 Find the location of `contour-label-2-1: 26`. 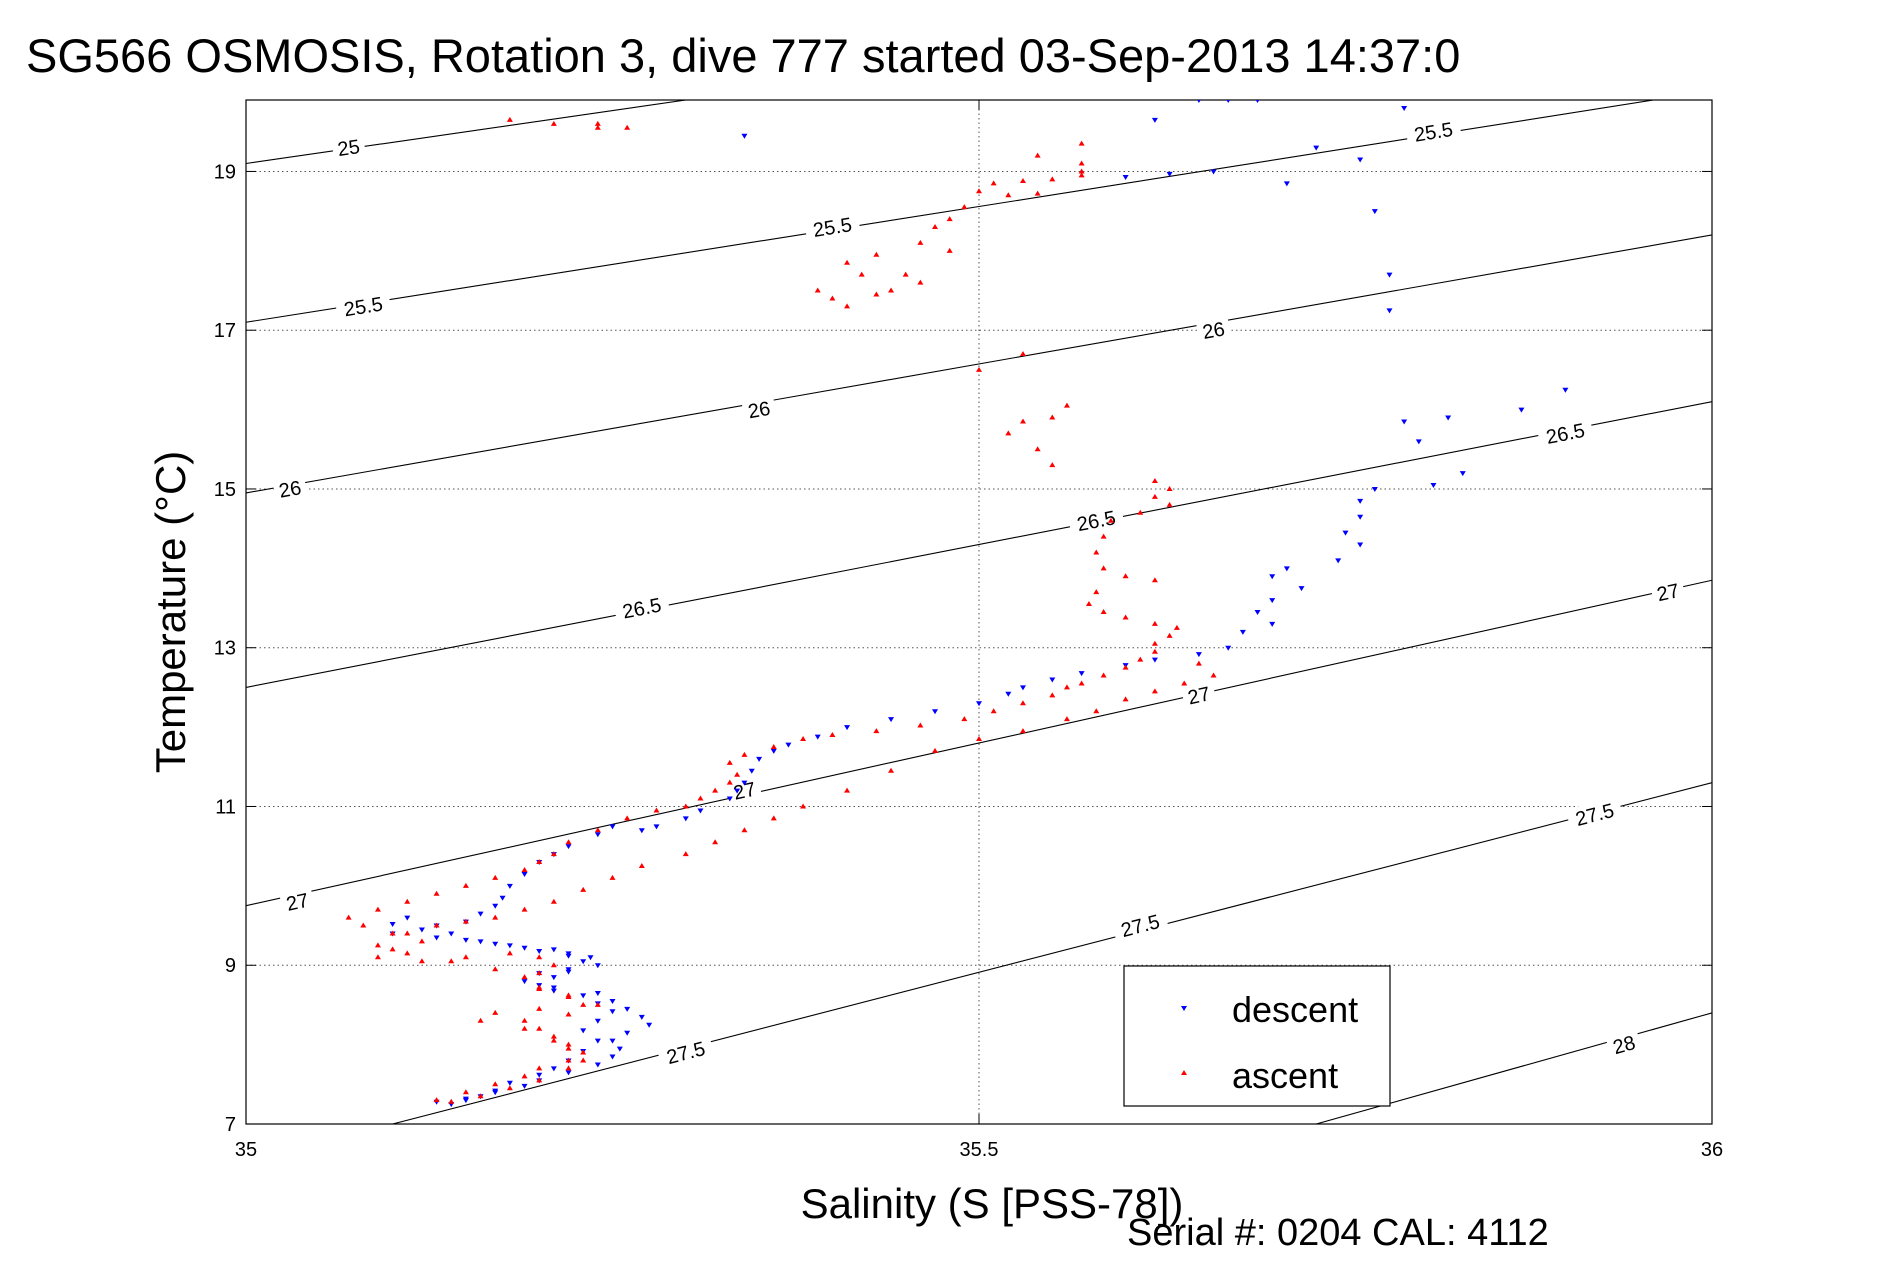

contour-label-2-1: 26 is located at coordinates (759, 409).